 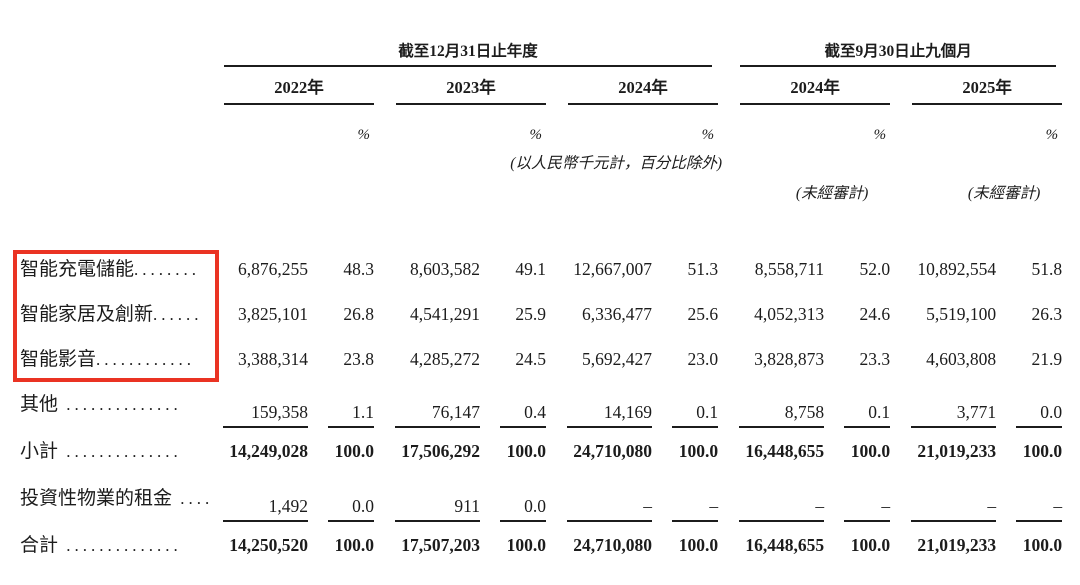 What do you see at coordinates (549, 92) in the screenshot?
I see `year-header-row: 2022年 2023年 2024年 2024年 2025年` at bounding box center [549, 92].